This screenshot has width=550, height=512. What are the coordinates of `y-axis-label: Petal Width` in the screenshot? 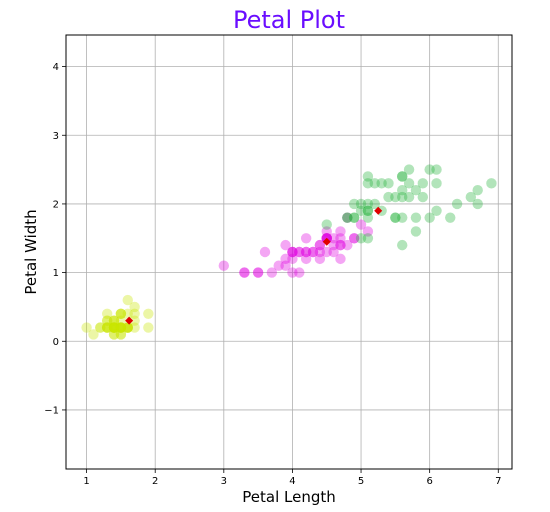 It's located at (31, 251).